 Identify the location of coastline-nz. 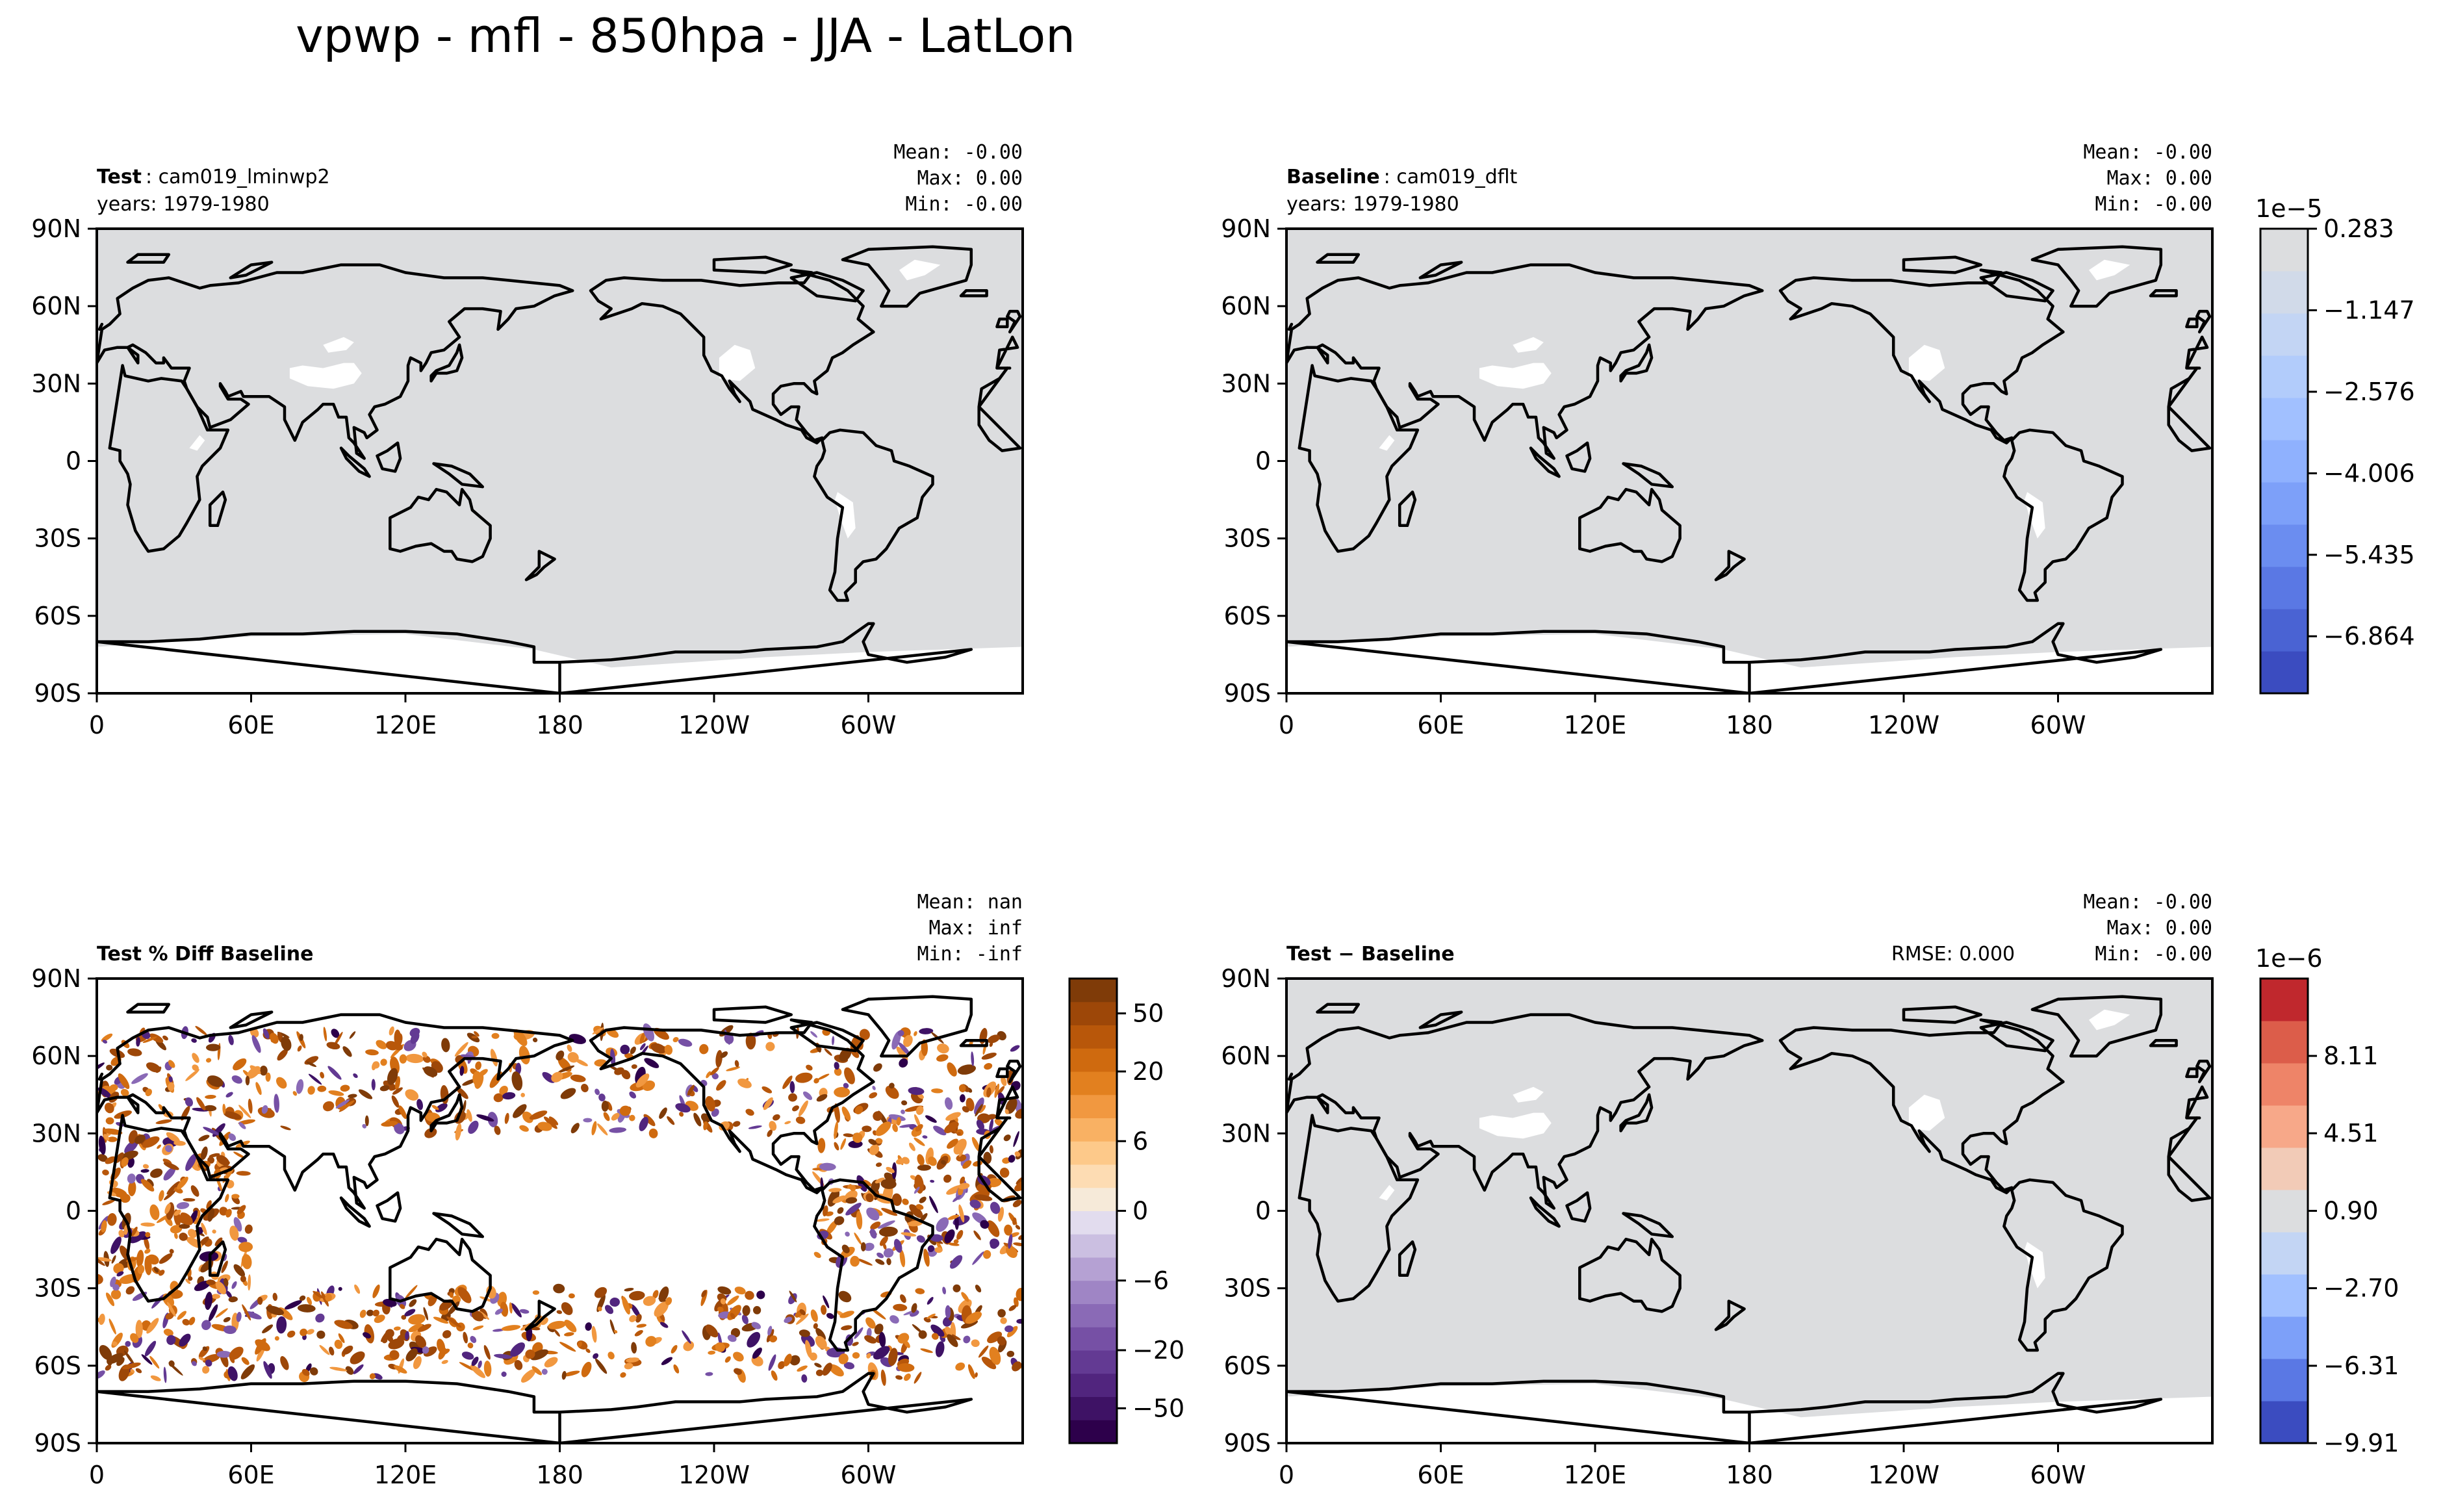
(1730, 1315).